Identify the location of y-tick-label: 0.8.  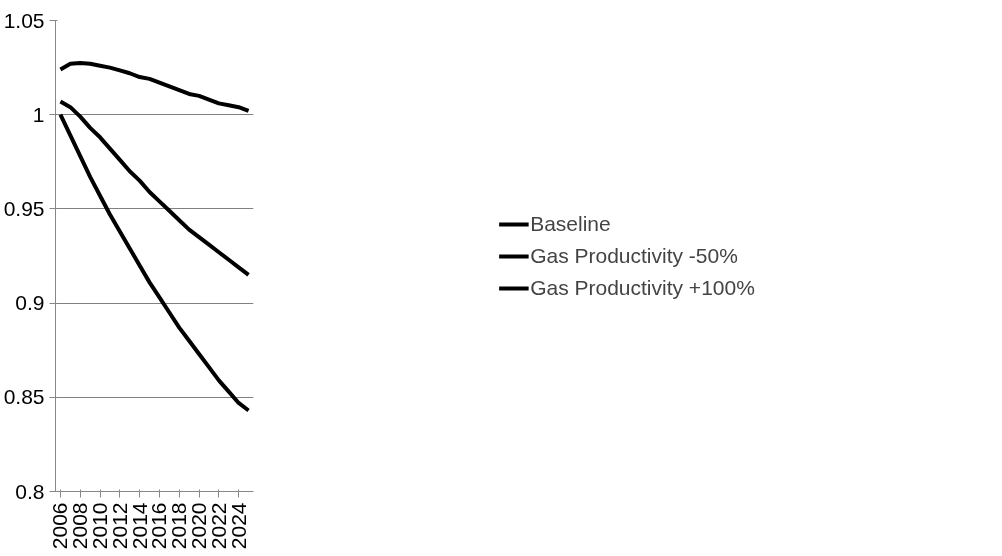
(30, 491).